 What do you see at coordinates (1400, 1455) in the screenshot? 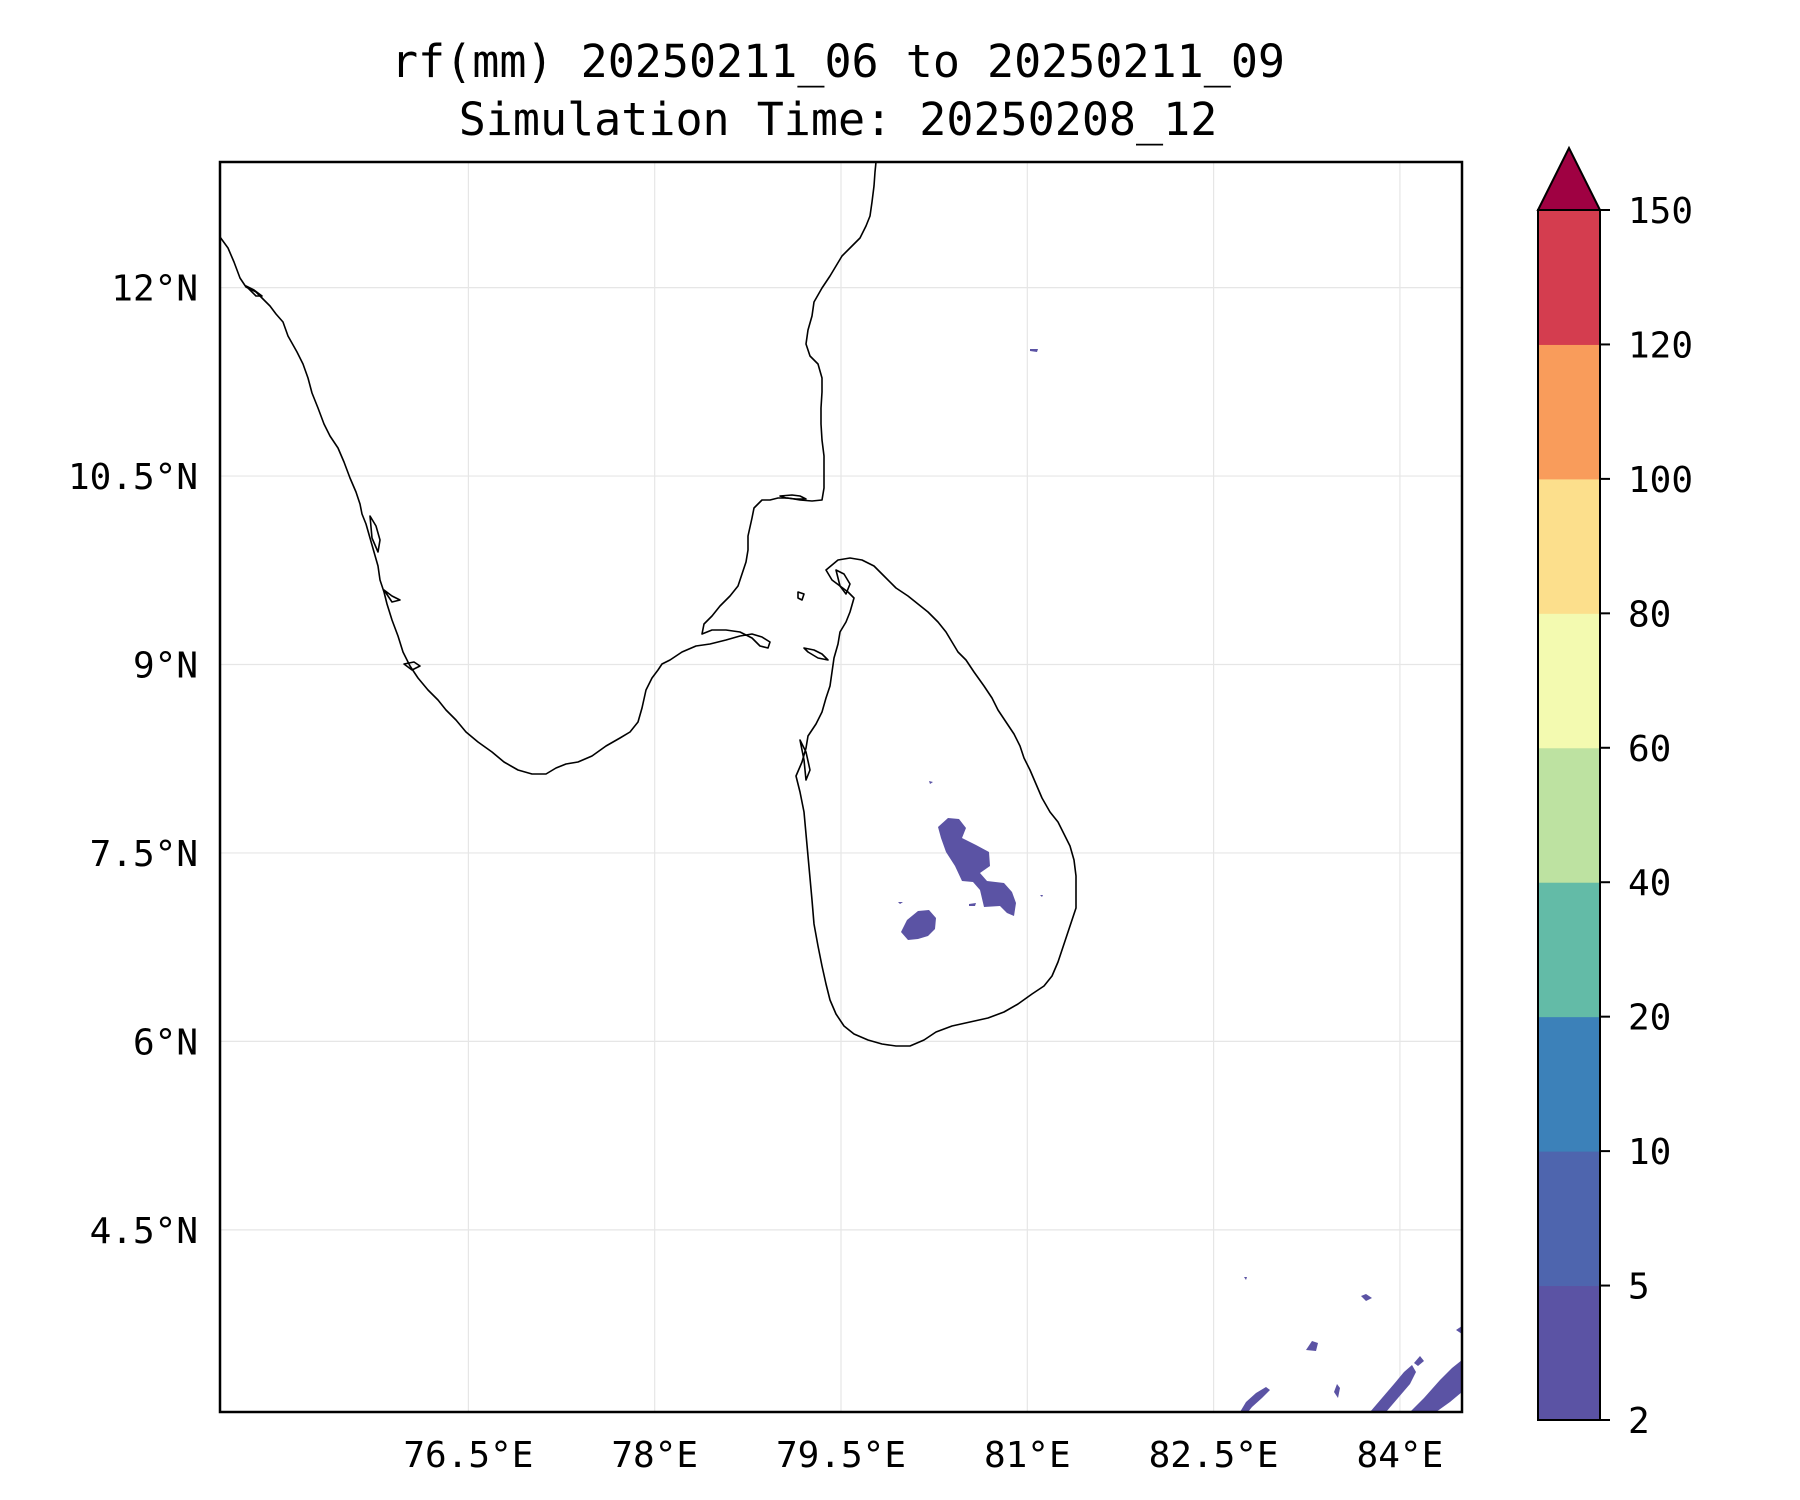
I see `x-tick-label: 84°E` at bounding box center [1400, 1455].